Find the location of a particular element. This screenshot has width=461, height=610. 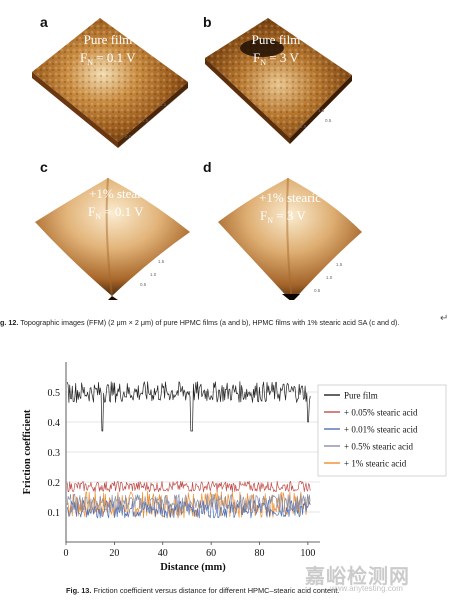

panel-b-force: FN = 3 V is located at coordinates (276, 58).